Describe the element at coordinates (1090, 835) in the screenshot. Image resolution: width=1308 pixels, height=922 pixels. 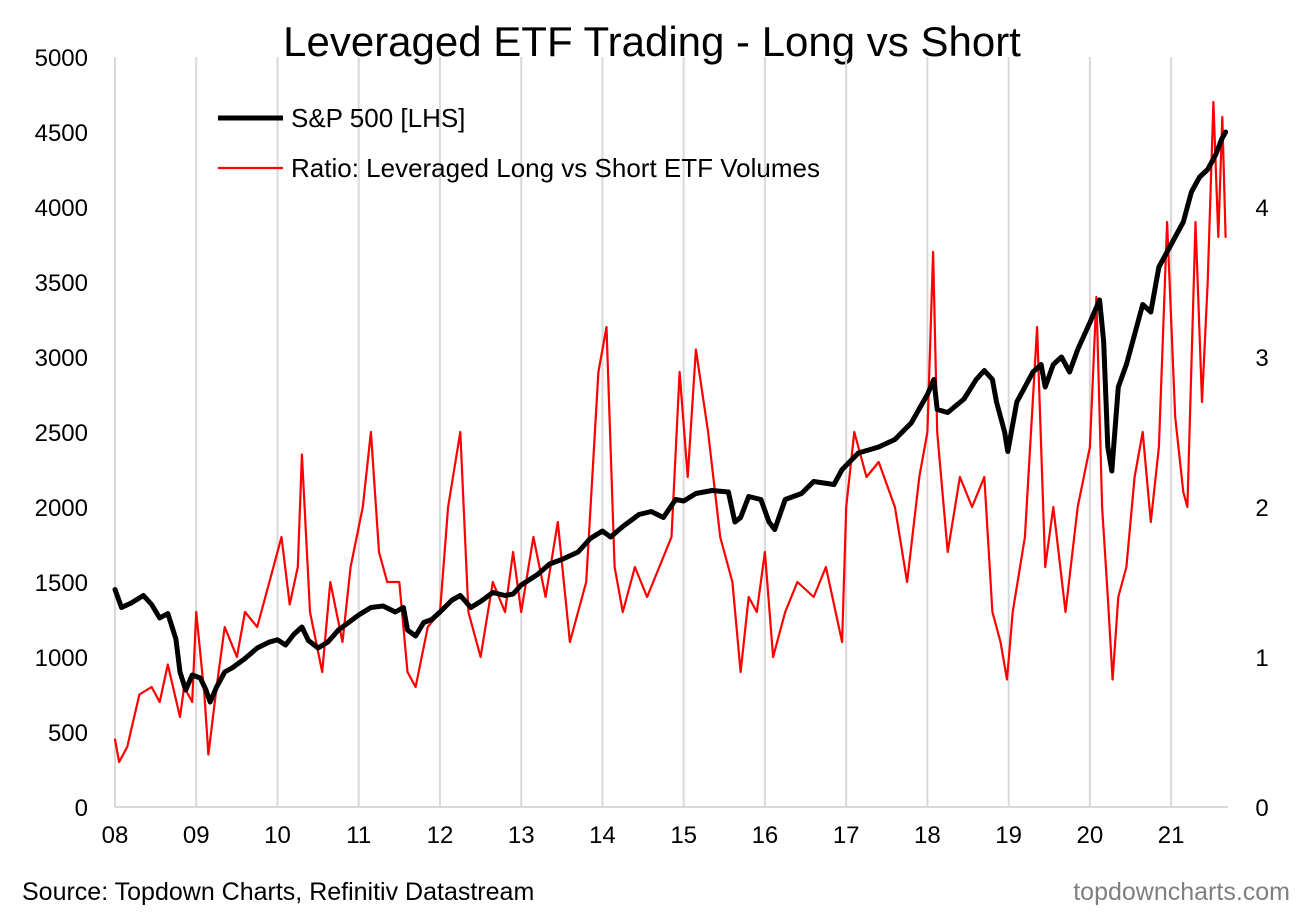
I see `x-tick-label: 20` at that location.